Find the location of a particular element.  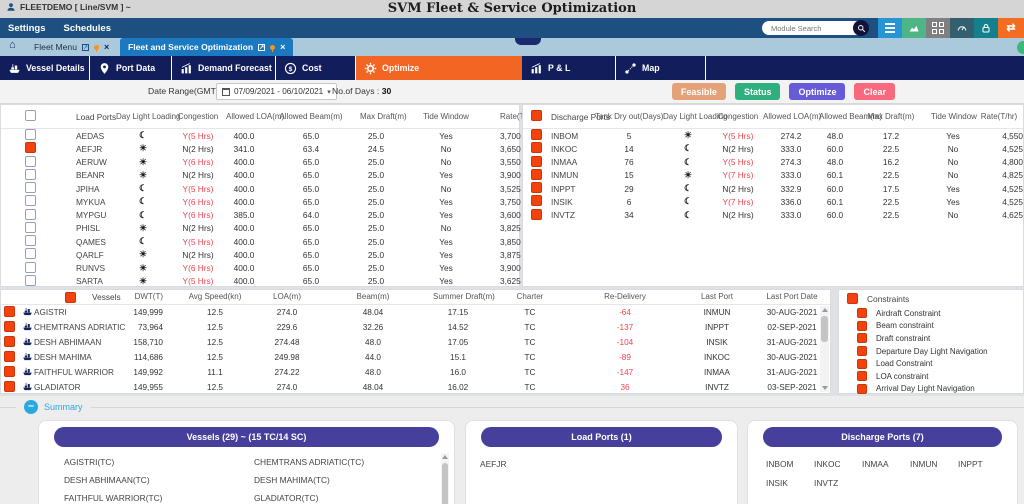

table-row: INVTZ 34 ☾ N(2 Hrs) 333.0 60.0 22.5 No 4,625 is located at coordinates (773, 215).